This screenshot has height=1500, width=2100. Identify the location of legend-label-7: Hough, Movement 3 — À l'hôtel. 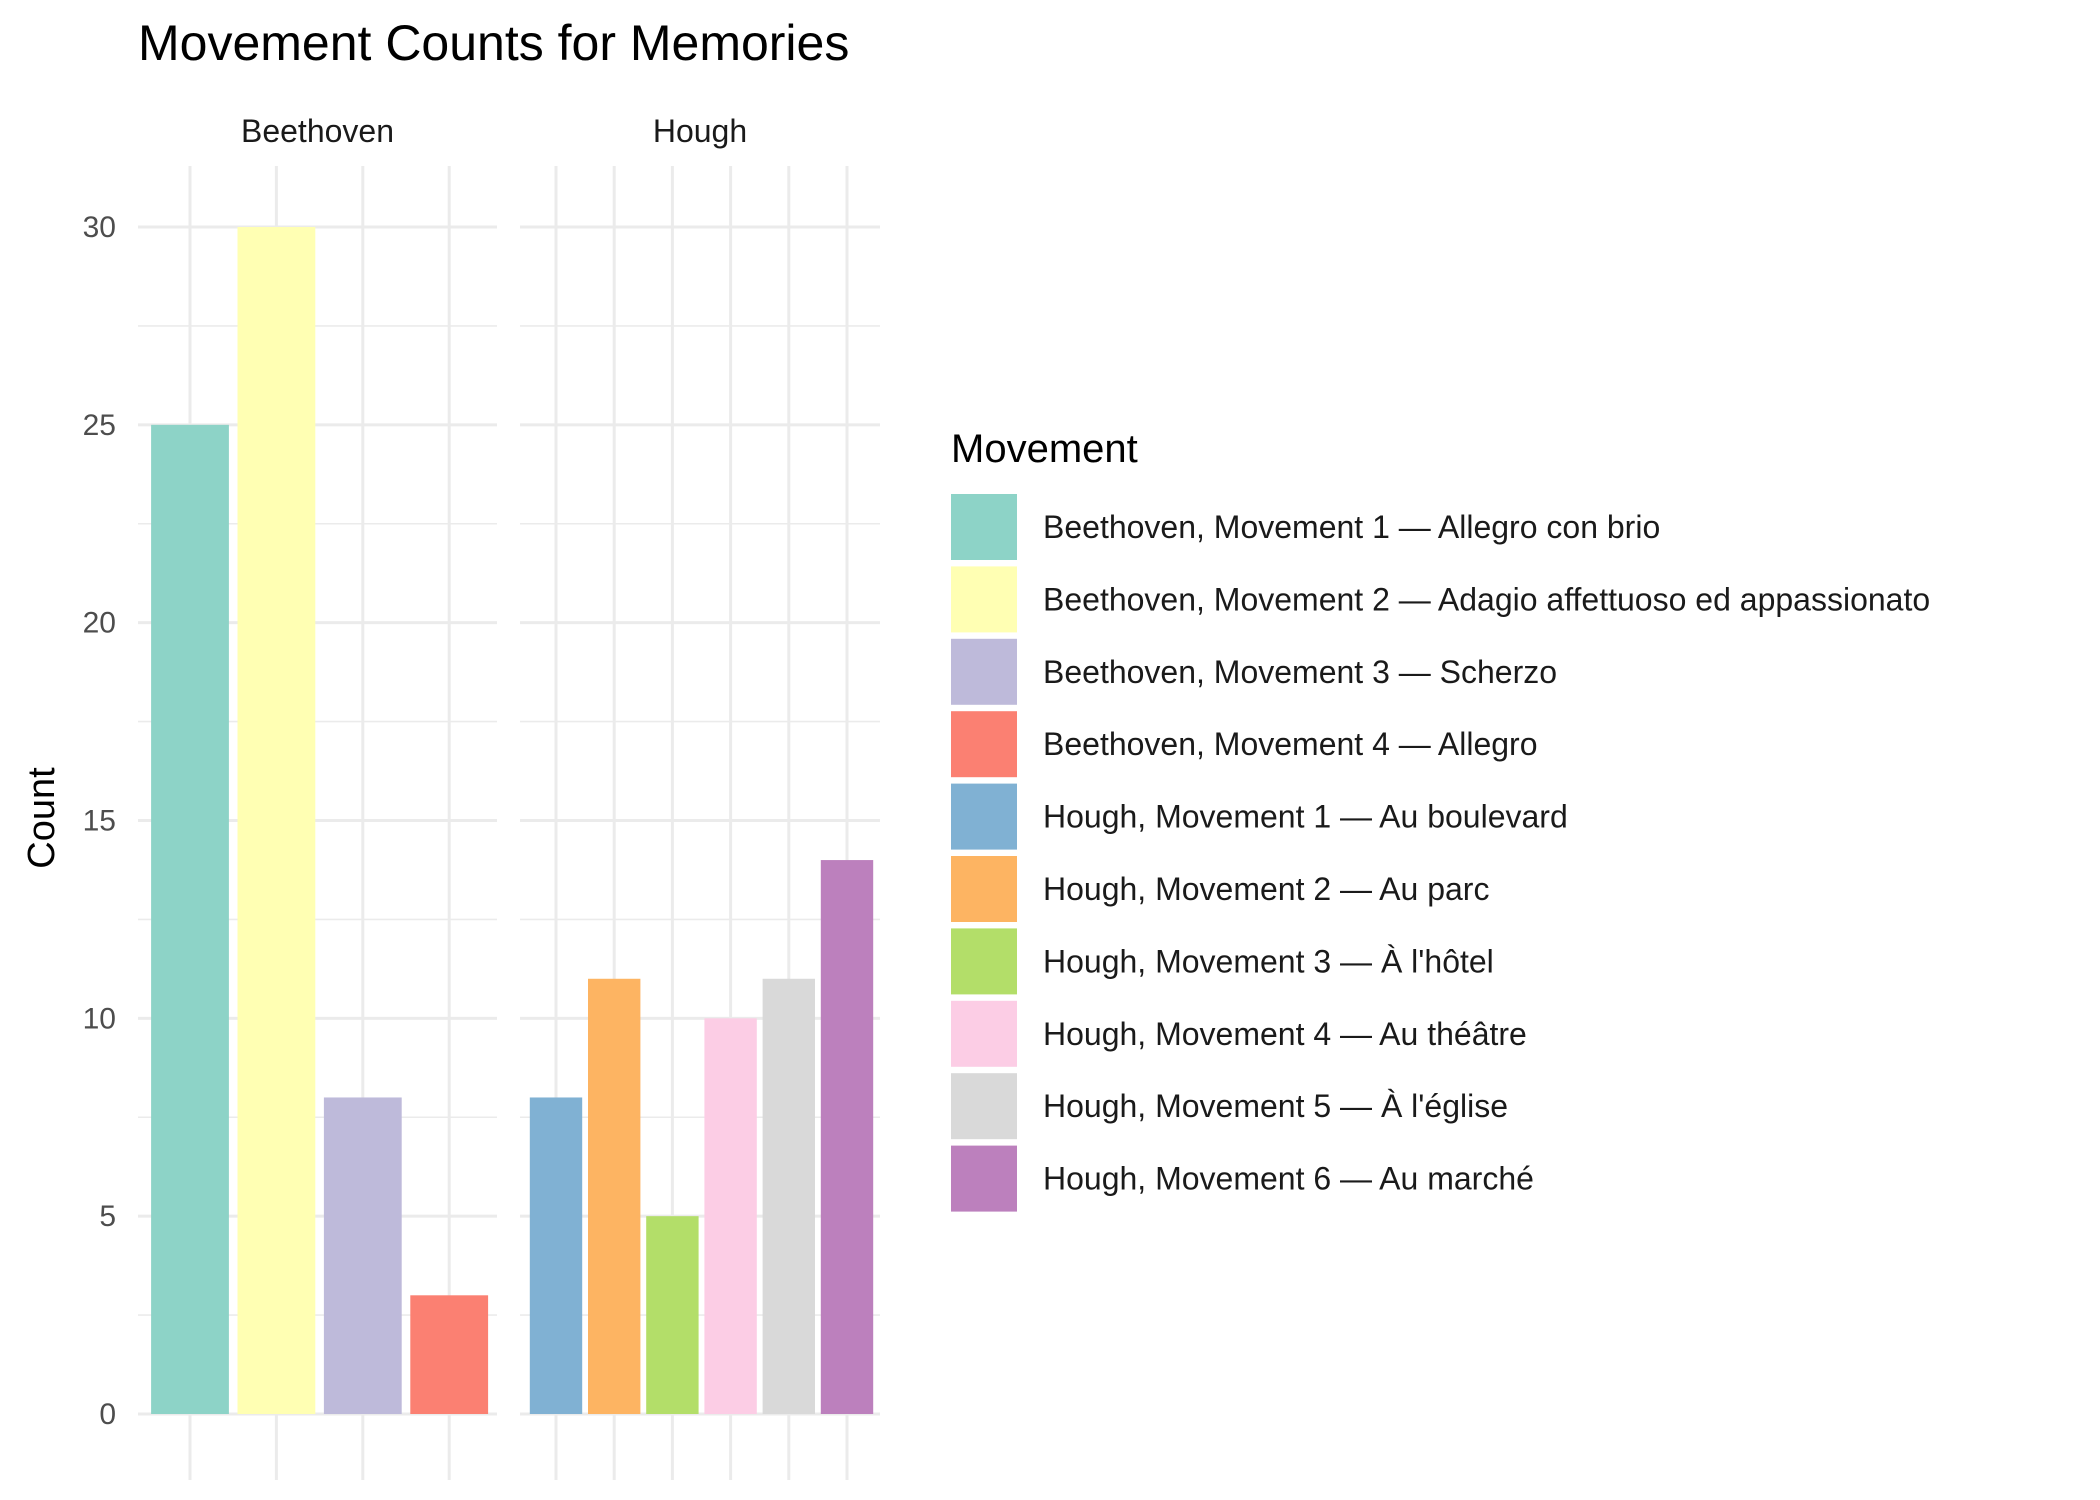
(1268, 961).